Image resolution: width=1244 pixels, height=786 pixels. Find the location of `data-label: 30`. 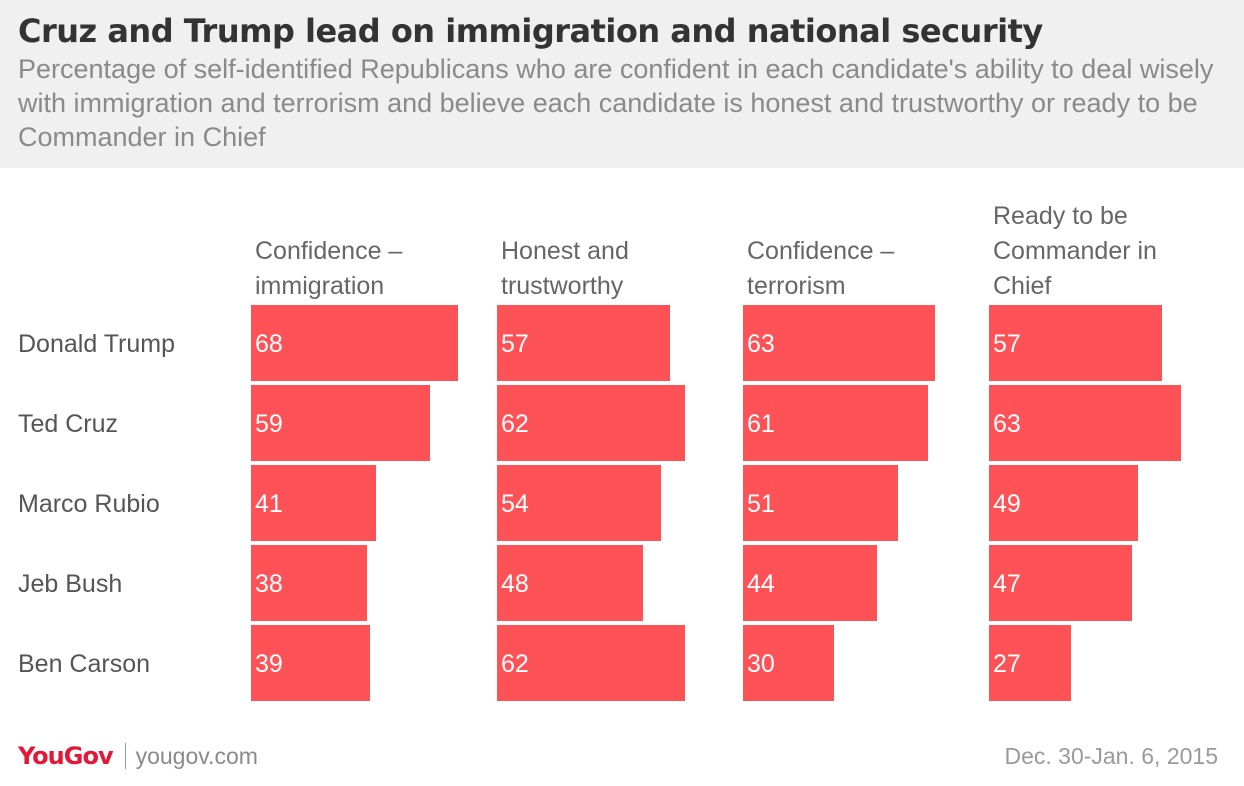

data-label: 30 is located at coordinates (761, 664).